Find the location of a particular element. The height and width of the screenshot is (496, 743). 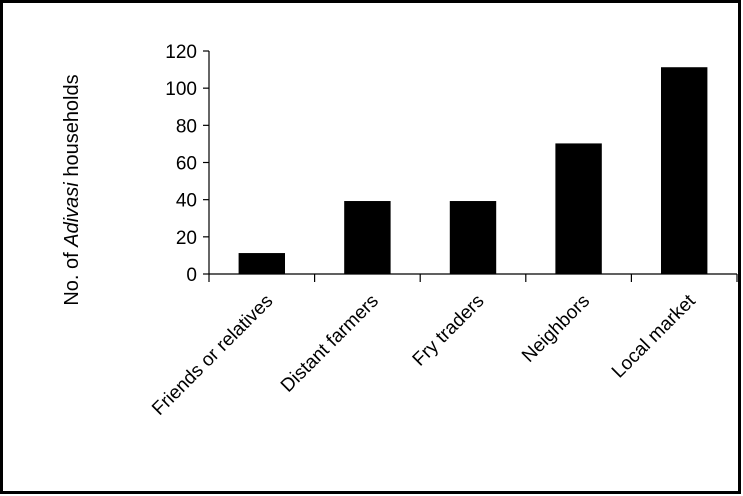

x-category-label: Neighbors is located at coordinates (556, 329).